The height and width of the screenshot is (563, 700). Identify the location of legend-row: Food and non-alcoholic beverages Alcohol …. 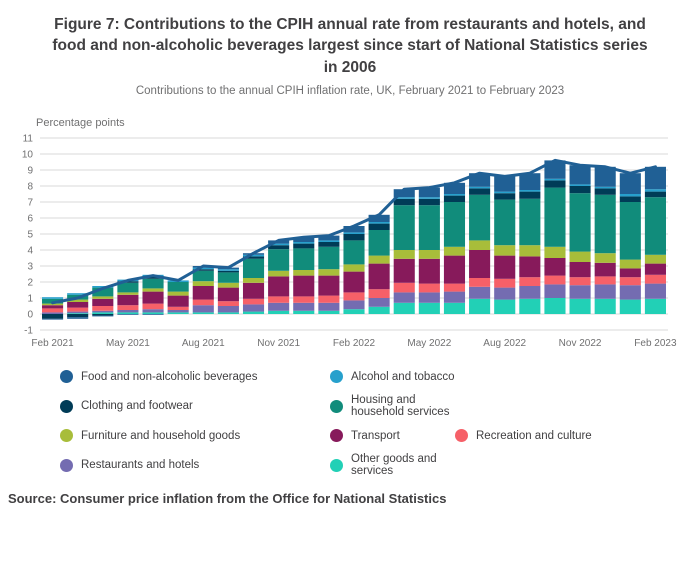
(380, 377).